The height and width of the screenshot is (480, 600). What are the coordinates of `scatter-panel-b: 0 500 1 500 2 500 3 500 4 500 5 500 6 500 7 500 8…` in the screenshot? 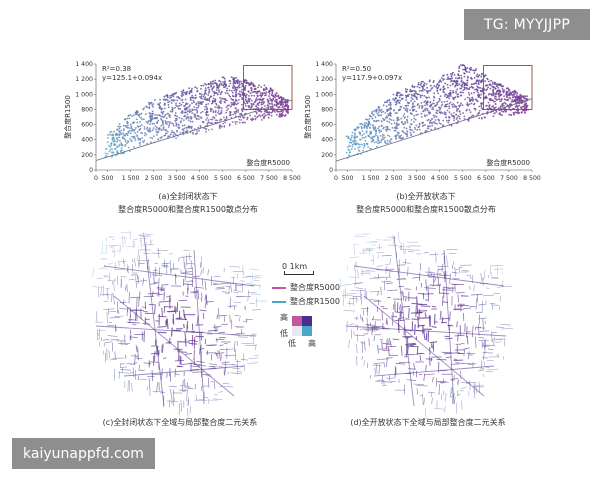 It's located at (420, 123).